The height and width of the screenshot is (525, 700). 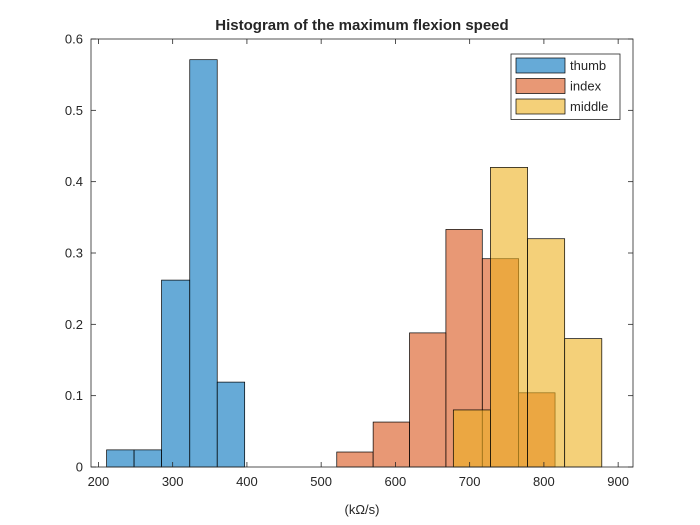 What do you see at coordinates (589, 106) in the screenshot?
I see `legend-label-middle: middle` at bounding box center [589, 106].